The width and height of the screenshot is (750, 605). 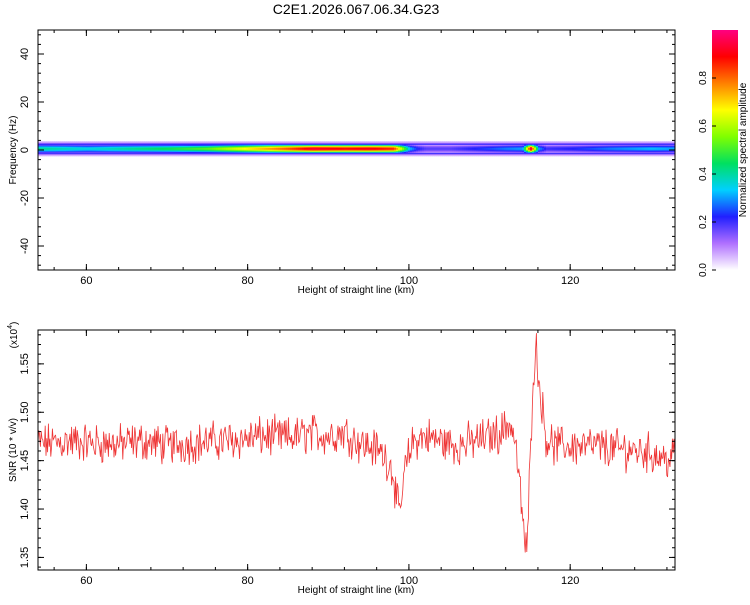 I want to click on colorbar-gradient, so click(x=725, y=150).